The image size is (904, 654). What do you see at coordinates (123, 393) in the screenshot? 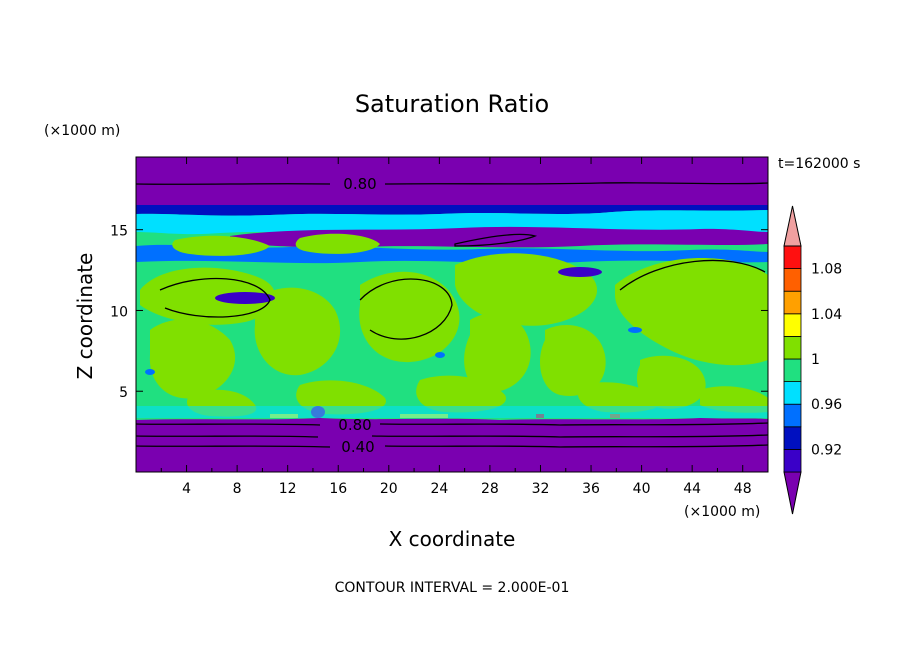
I see `y-tick-label: 5` at bounding box center [123, 393].